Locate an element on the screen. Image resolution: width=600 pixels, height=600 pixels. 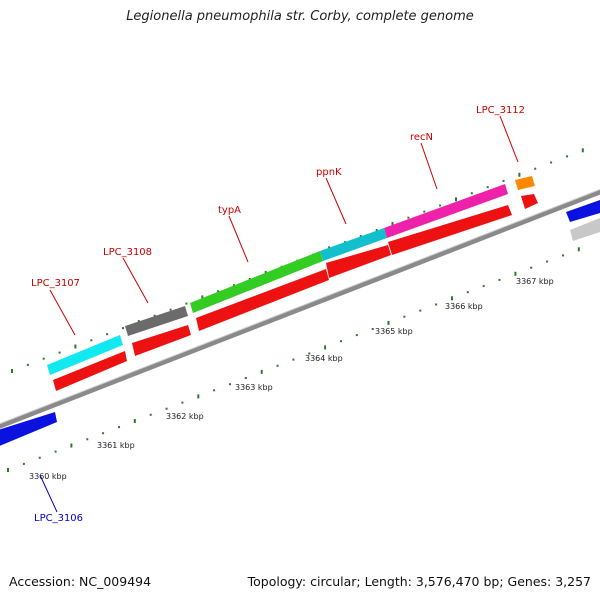
ruler-label-3364: 3364 kbp is located at coordinates (324, 358).